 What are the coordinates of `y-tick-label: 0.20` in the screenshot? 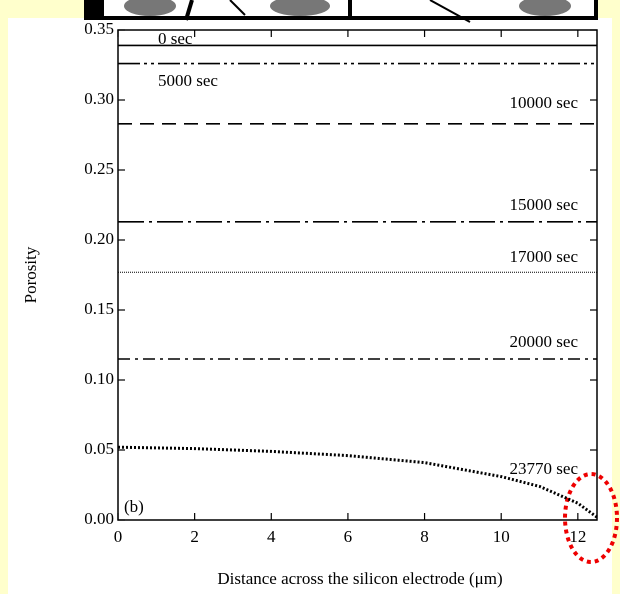 It's located at (99, 238).